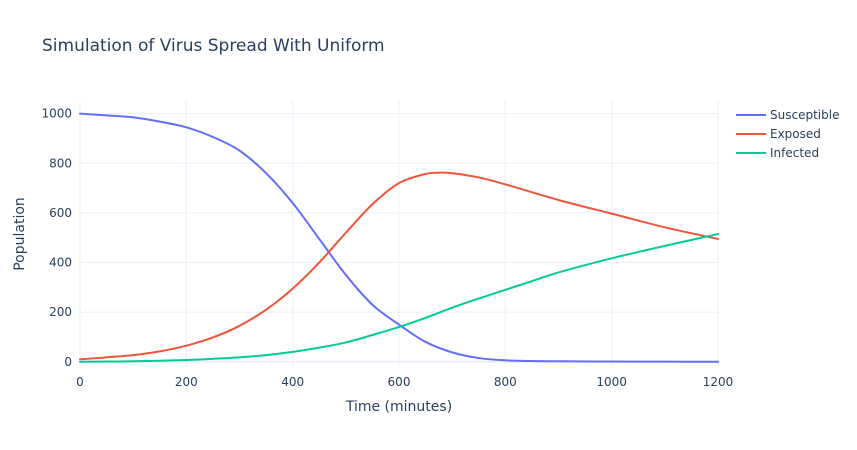  Describe the element at coordinates (60, 213) in the screenshot. I see `y-tick-label: 600` at that location.